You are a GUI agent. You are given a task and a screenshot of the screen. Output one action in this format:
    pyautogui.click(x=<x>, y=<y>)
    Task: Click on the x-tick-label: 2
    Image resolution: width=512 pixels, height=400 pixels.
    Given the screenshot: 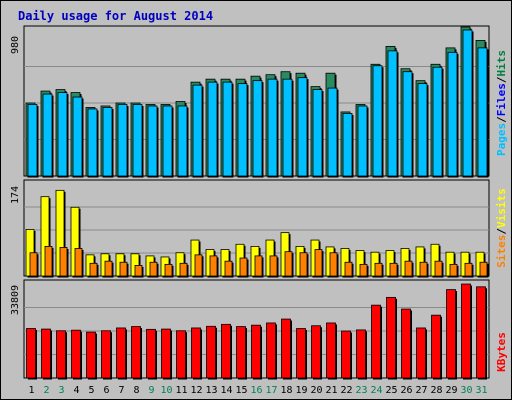 What is the action you would take?
    pyautogui.click(x=46, y=390)
    